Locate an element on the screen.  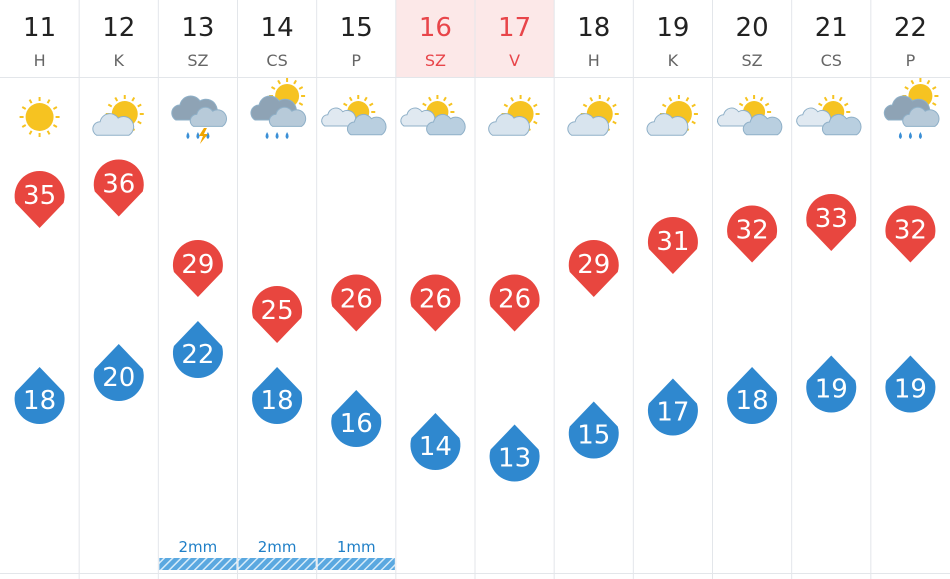
day-number: 17 is located at coordinates (514, 28).